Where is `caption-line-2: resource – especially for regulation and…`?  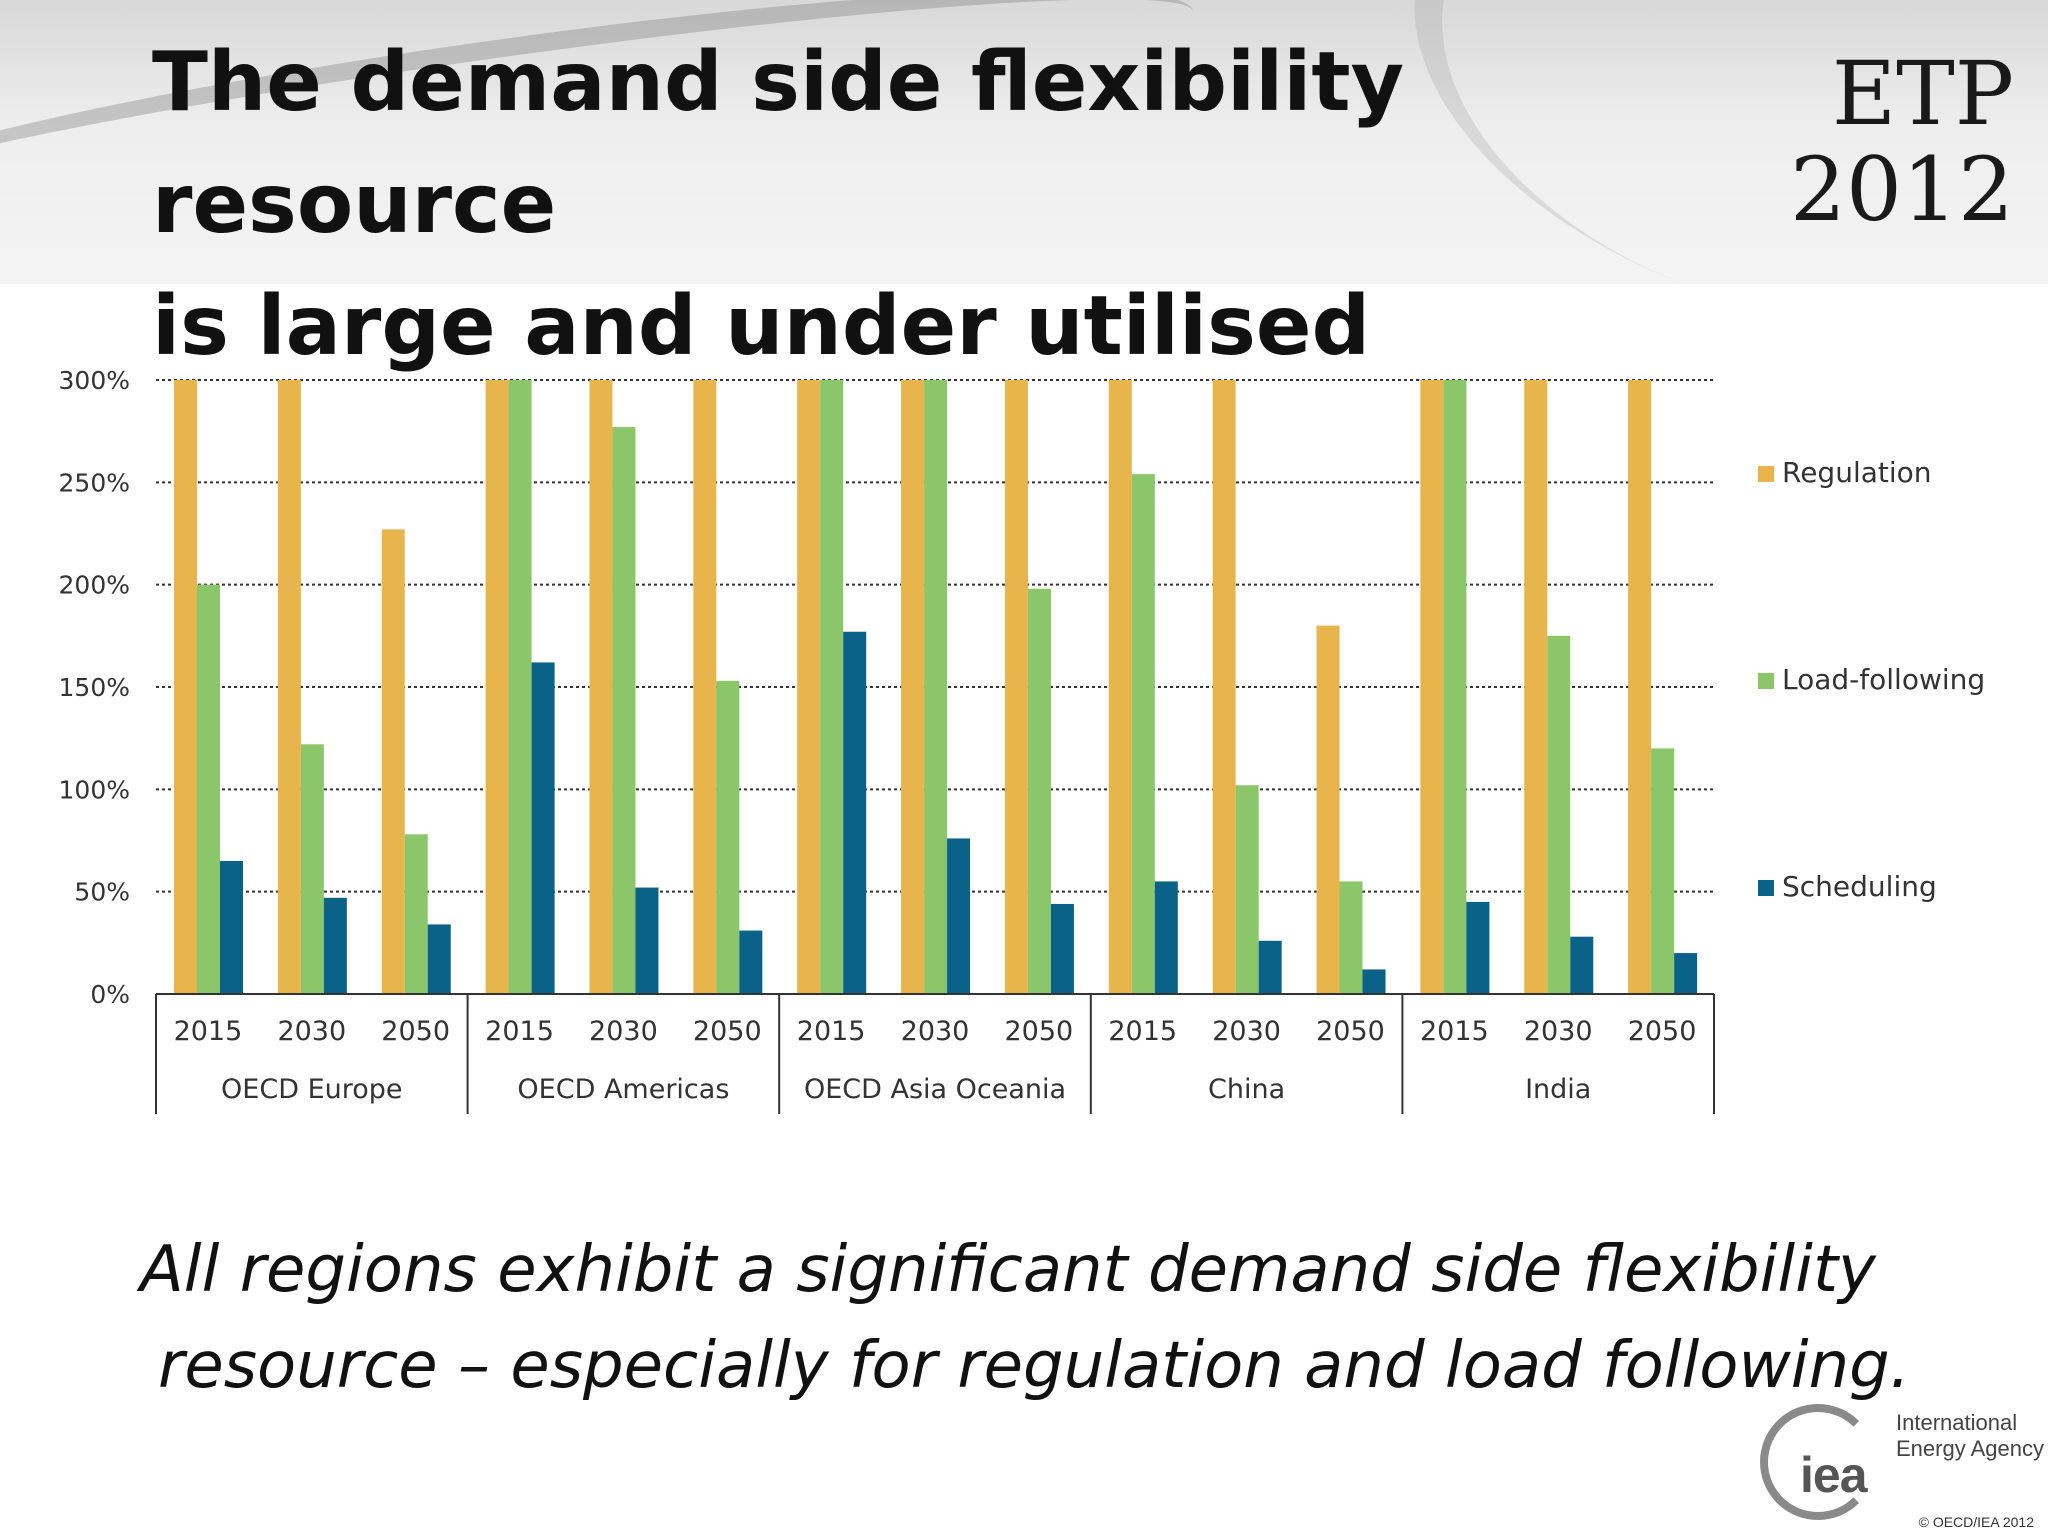 caption-line-2: resource – especially for regulation and… is located at coordinates (1034, 1366).